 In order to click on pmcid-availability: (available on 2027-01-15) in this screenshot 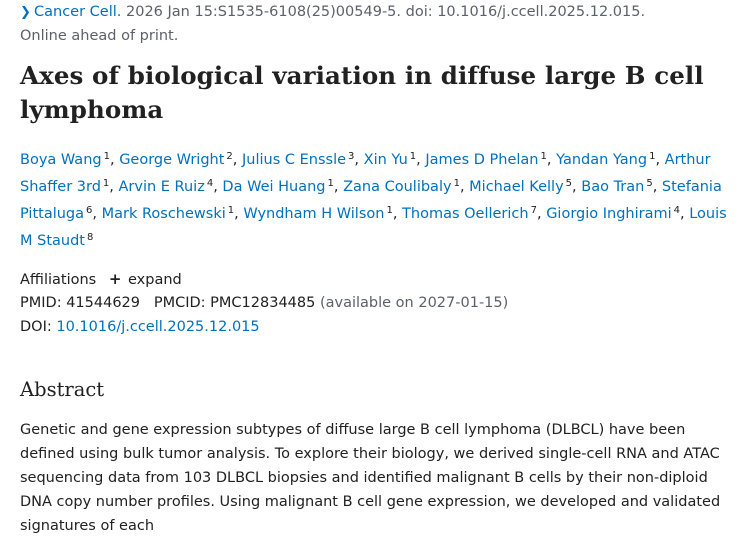, I will do `click(414, 303)`.